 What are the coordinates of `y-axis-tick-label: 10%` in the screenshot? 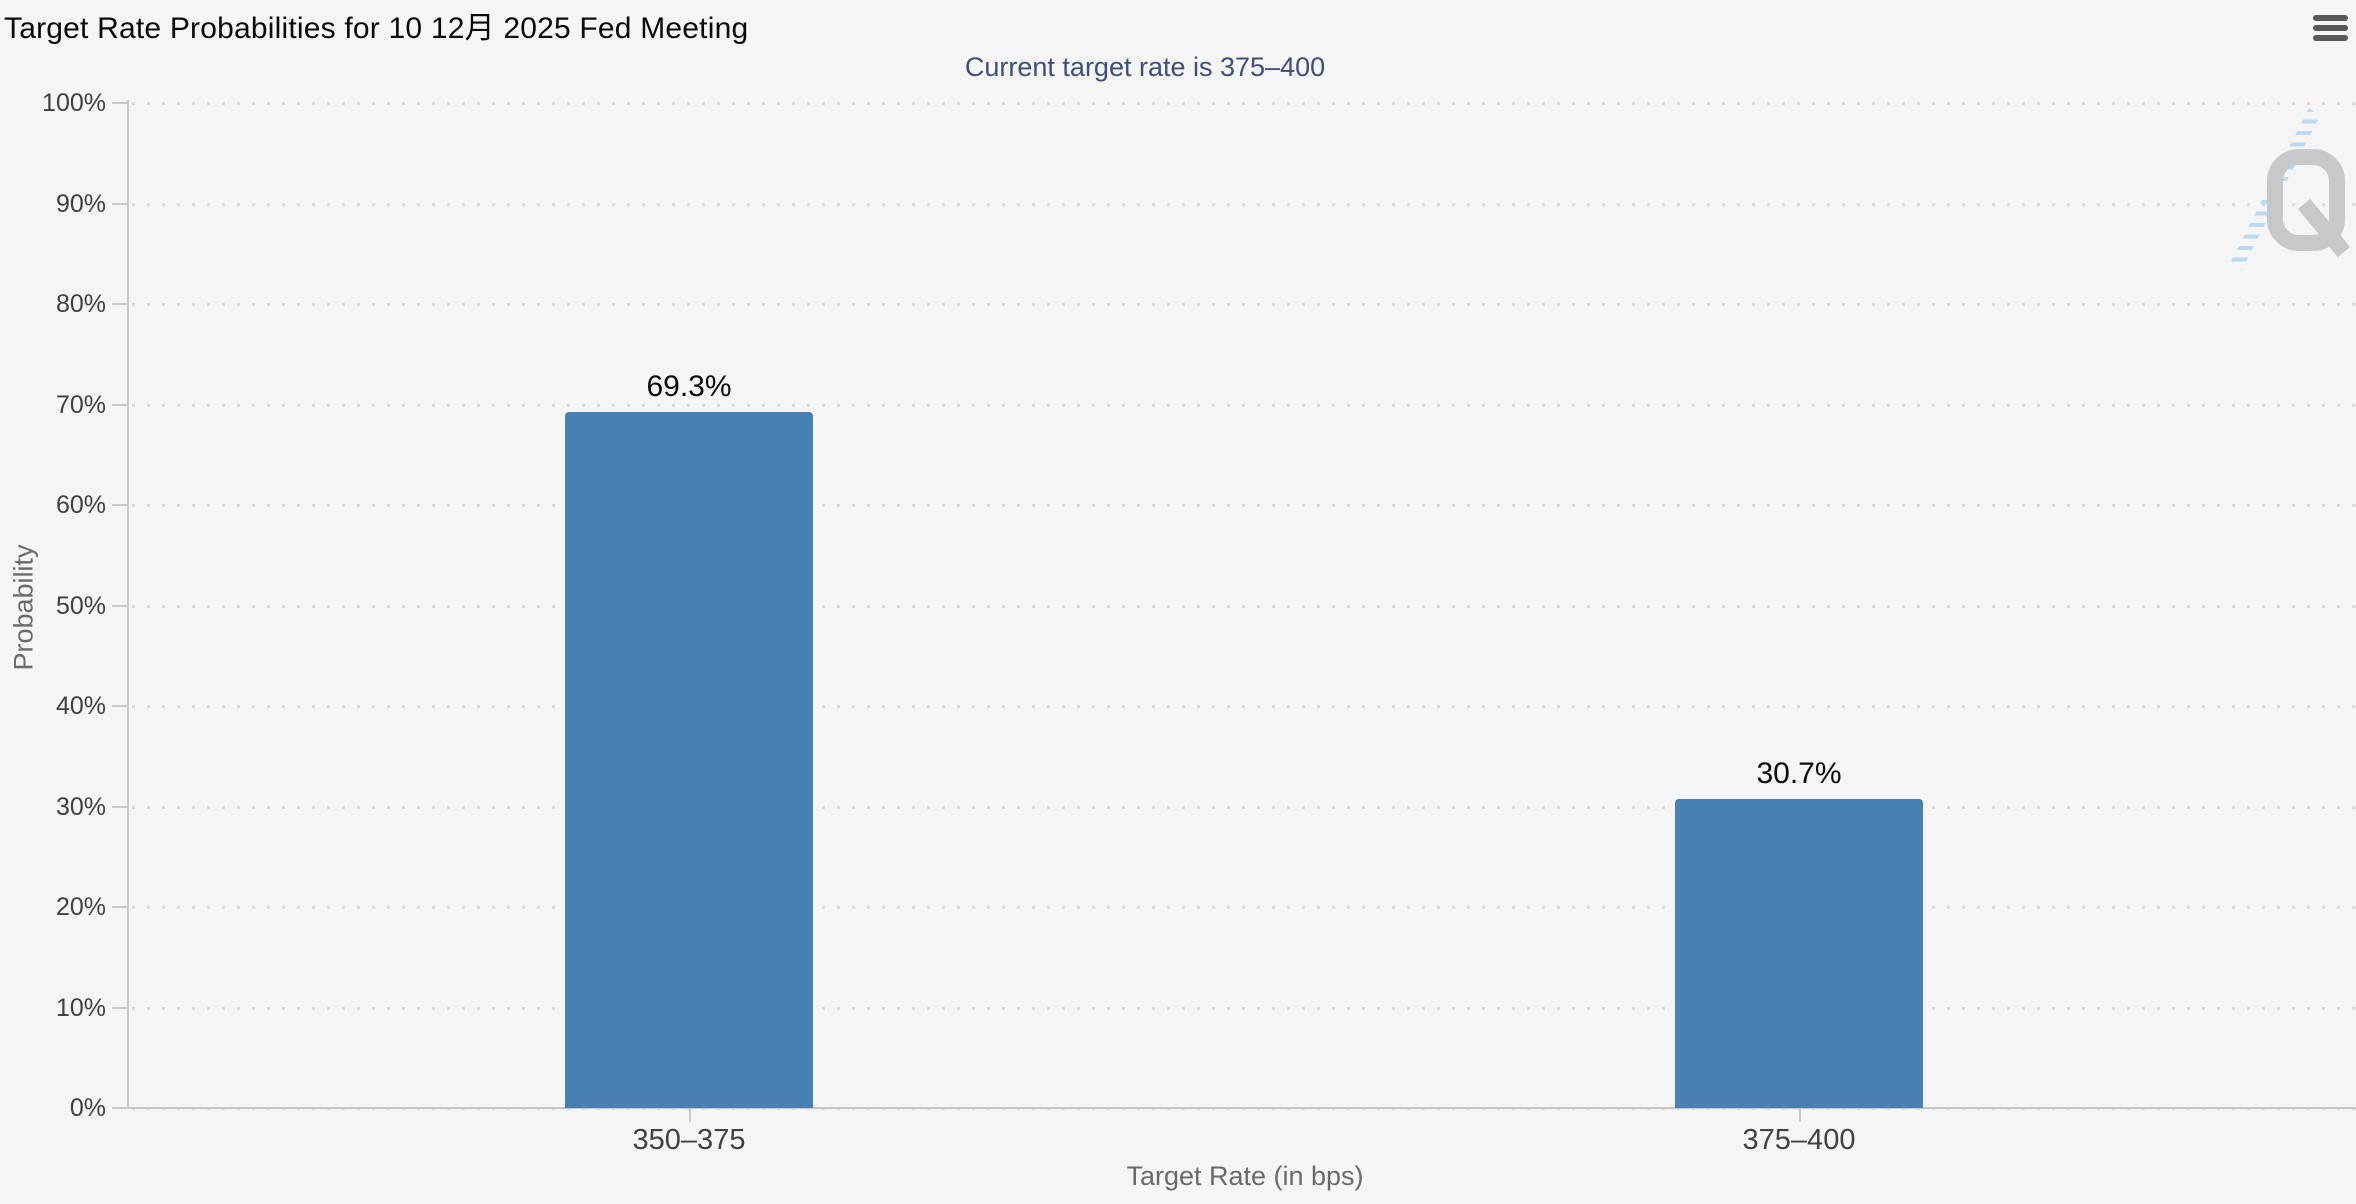 It's located at (80, 1007).